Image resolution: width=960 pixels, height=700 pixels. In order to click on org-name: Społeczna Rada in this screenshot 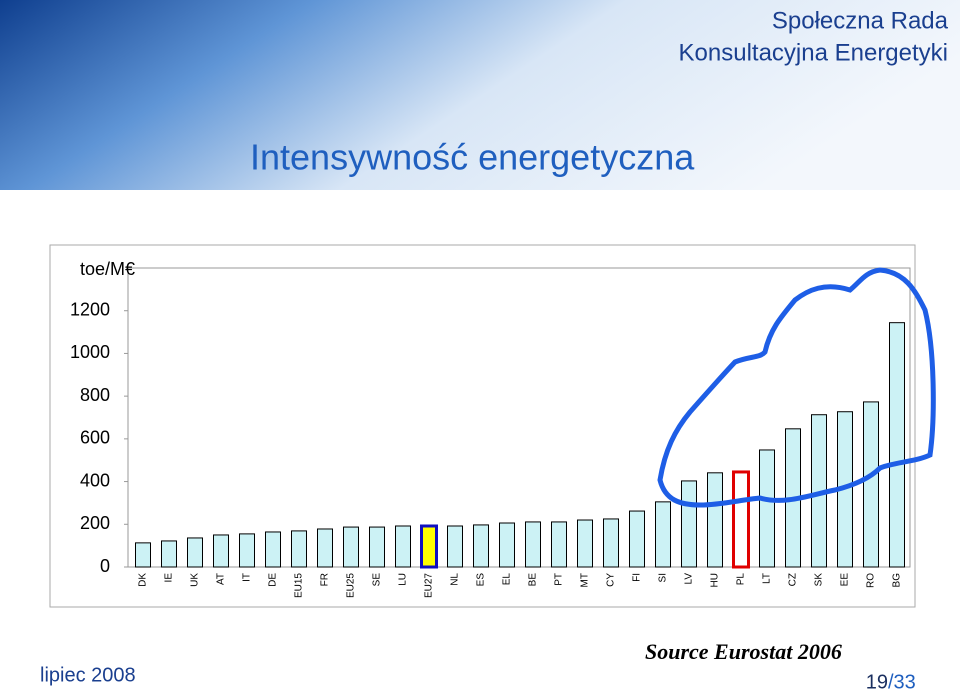, I will do `click(860, 20)`.